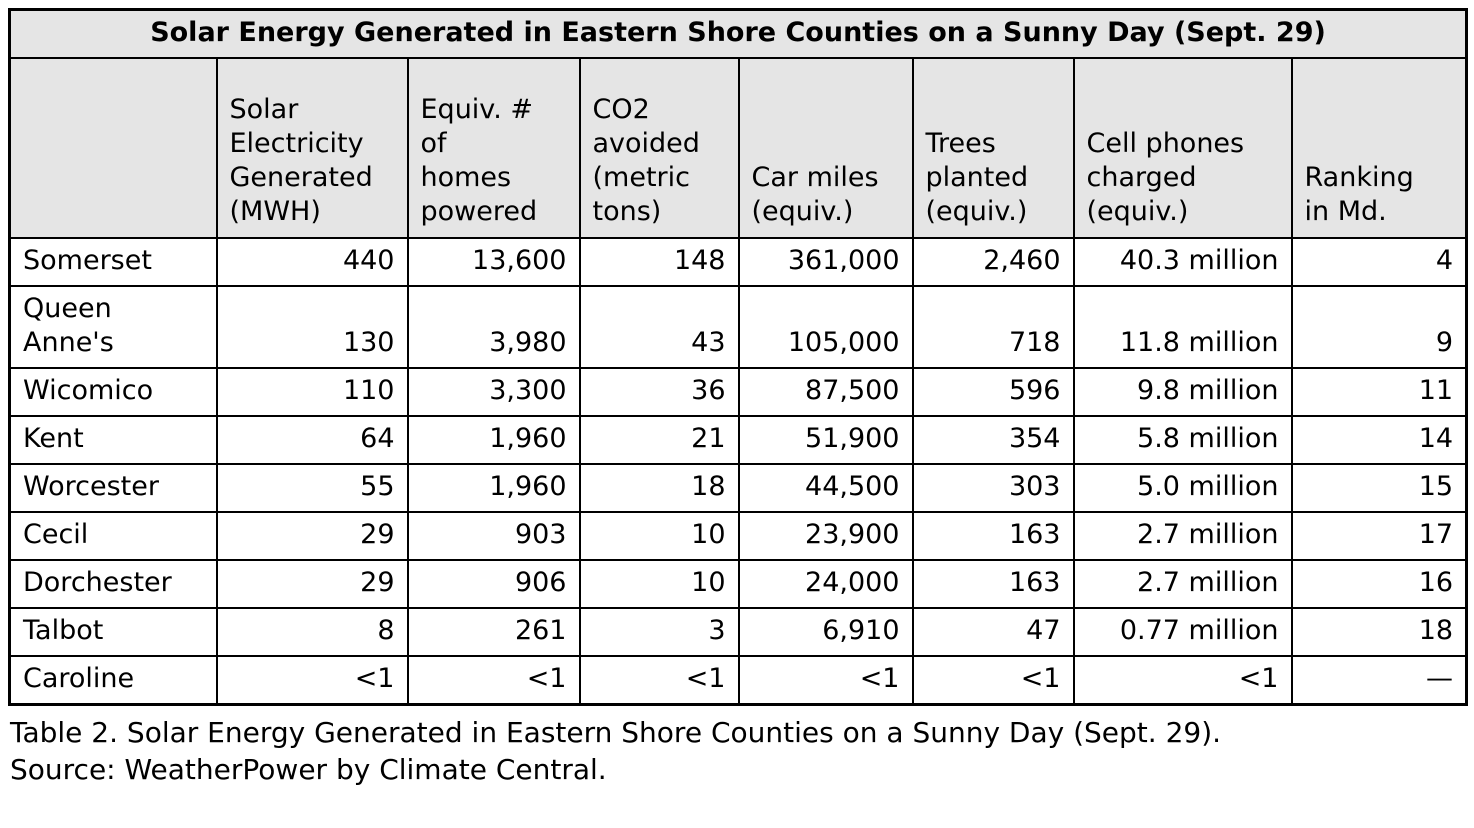 The height and width of the screenshot is (828, 1474). Describe the element at coordinates (312, 632) in the screenshot. I see `value-cell: 8` at that location.